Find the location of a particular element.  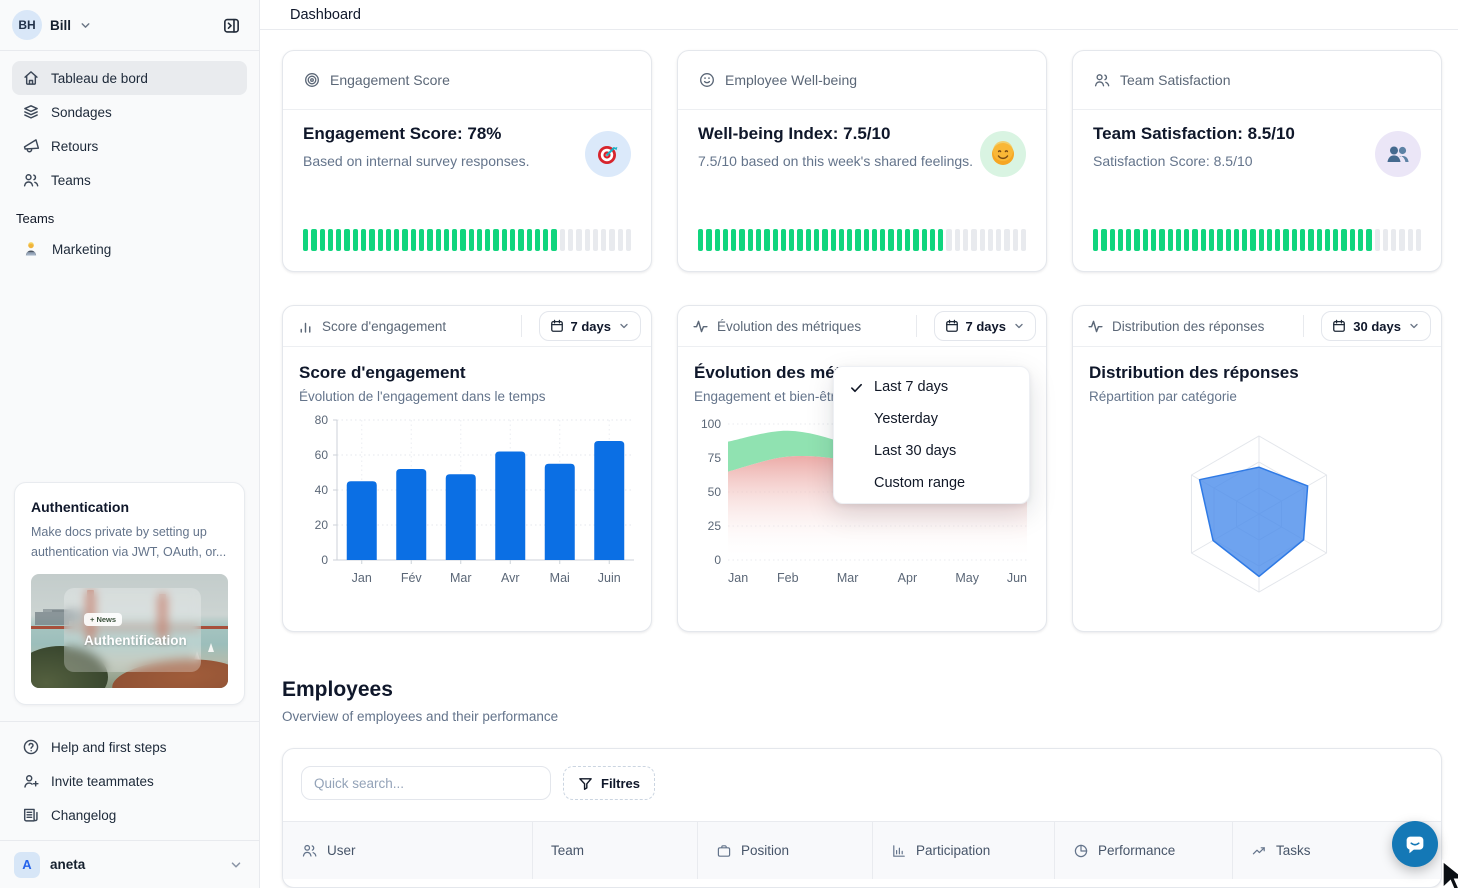

sidebar-item-tableau-de-bord: Tableau de bord is located at coordinates (129, 78).